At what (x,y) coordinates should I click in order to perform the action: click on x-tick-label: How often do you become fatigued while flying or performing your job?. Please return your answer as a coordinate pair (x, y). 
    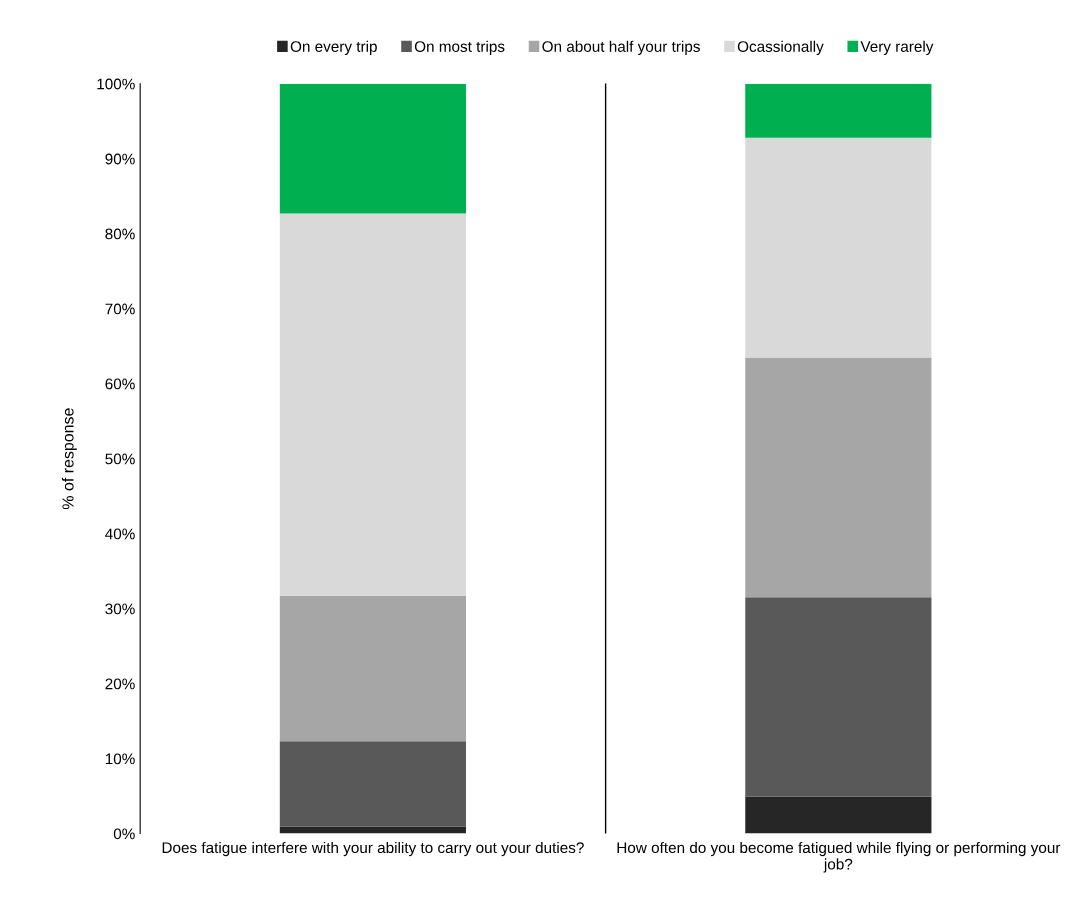
    Looking at the image, I should click on (839, 857).